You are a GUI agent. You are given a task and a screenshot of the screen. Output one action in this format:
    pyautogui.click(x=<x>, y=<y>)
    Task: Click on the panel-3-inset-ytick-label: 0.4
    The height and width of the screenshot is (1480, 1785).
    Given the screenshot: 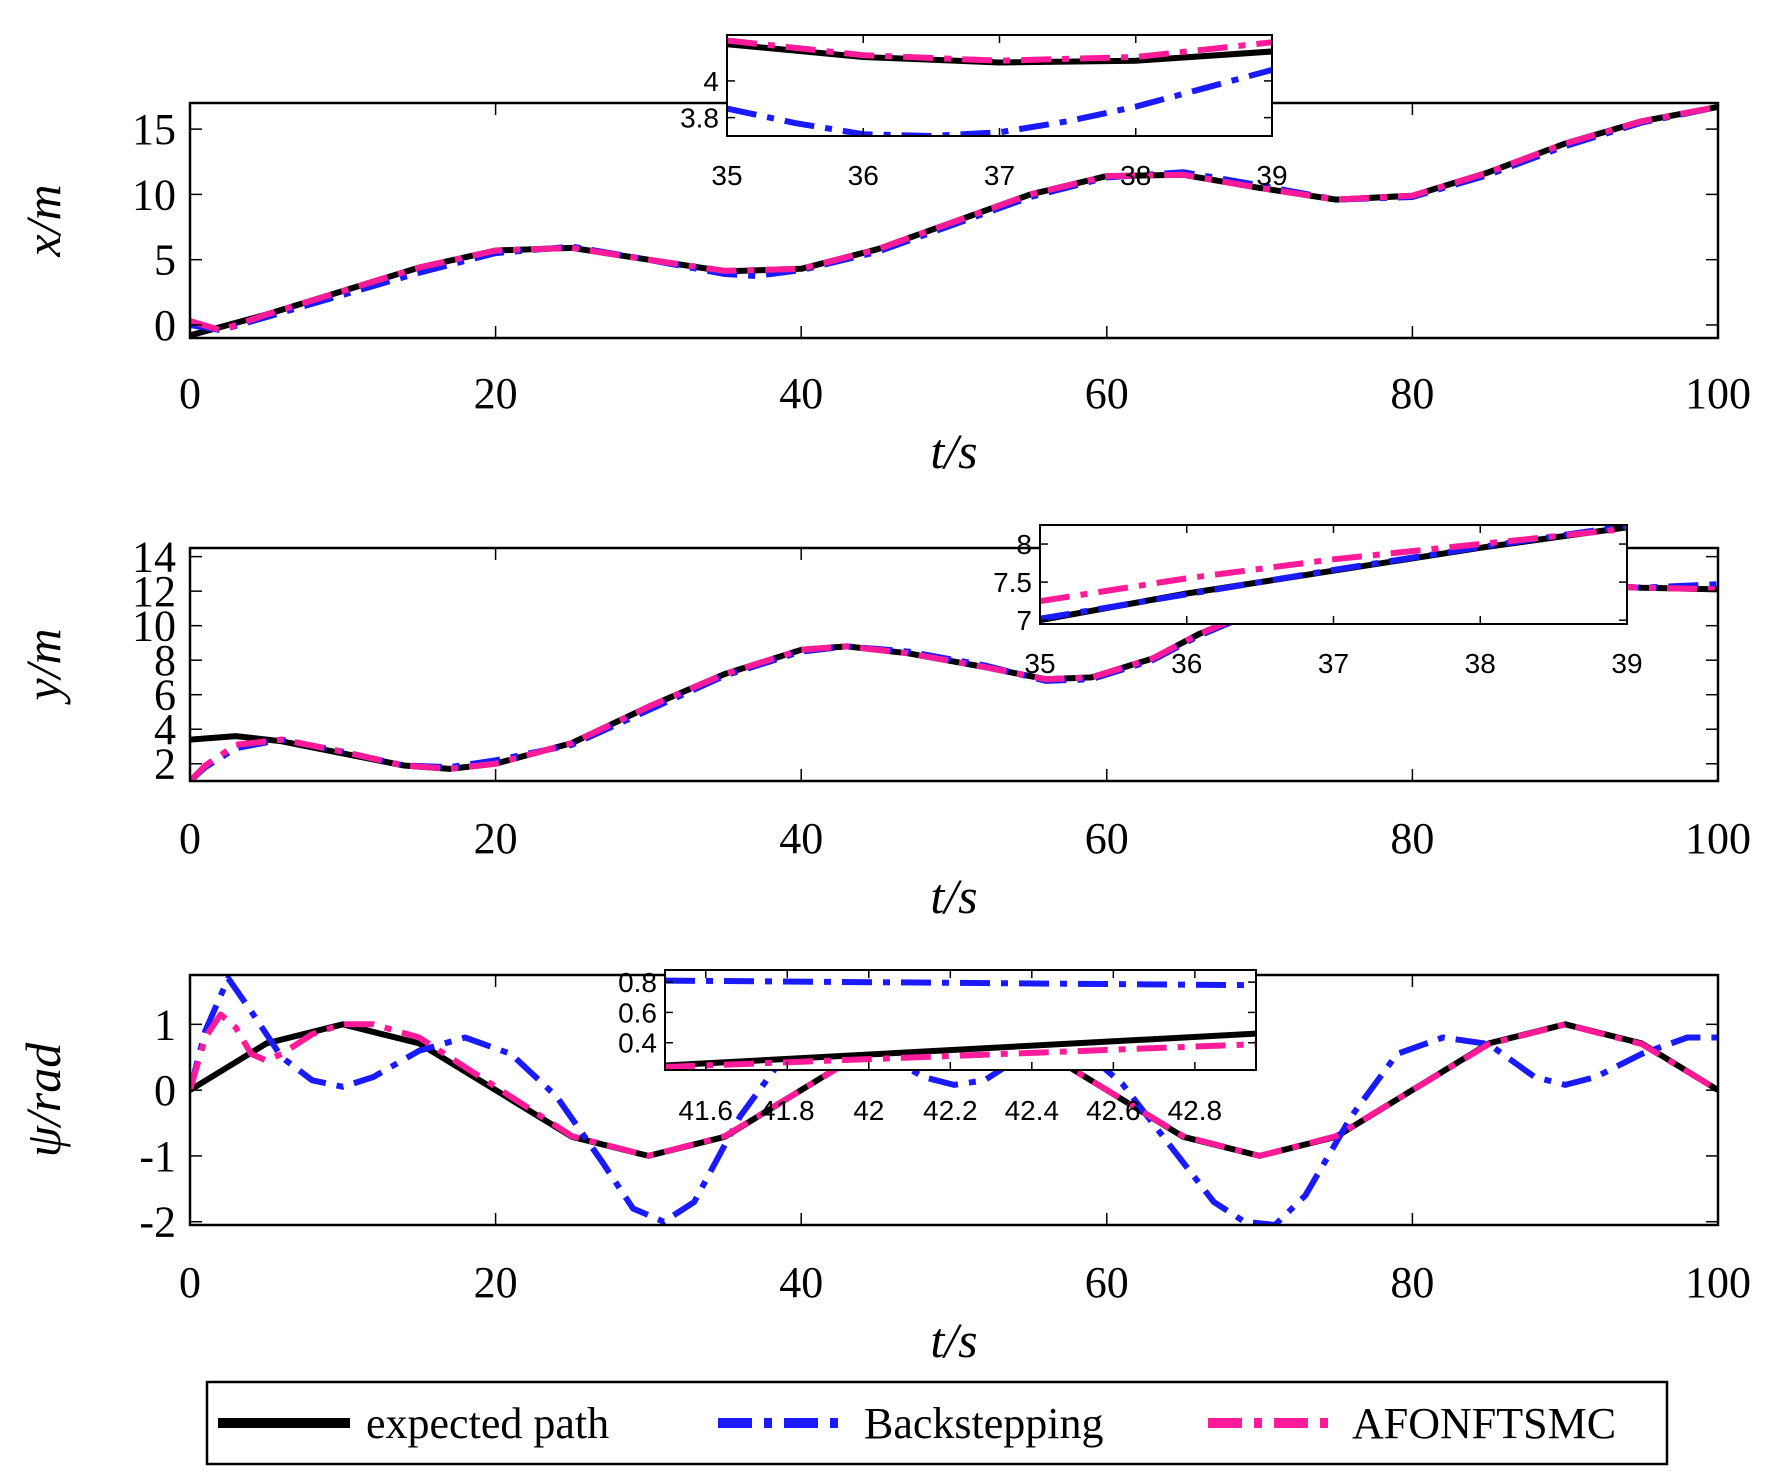 What is the action you would take?
    pyautogui.click(x=637, y=1043)
    